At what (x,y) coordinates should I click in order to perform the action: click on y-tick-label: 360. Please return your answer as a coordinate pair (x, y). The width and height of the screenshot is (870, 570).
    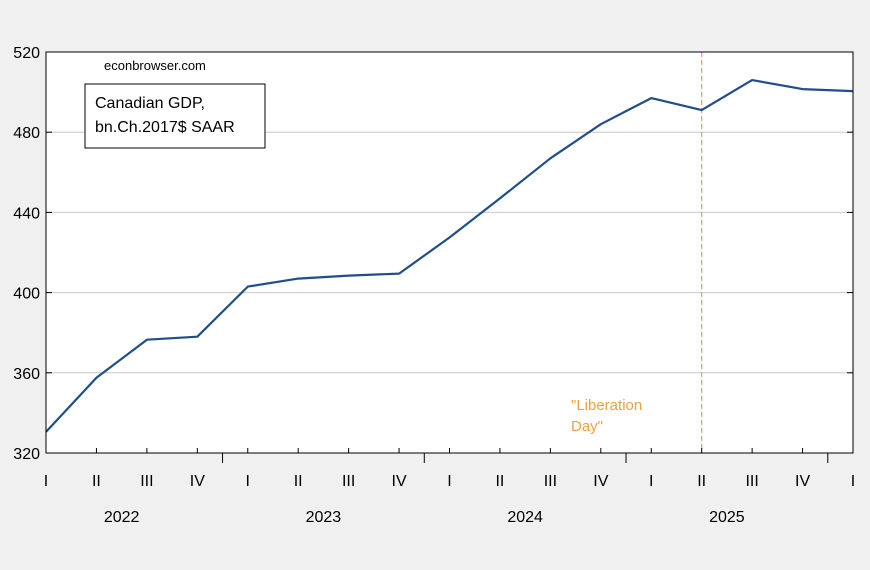
    Looking at the image, I should click on (26, 374).